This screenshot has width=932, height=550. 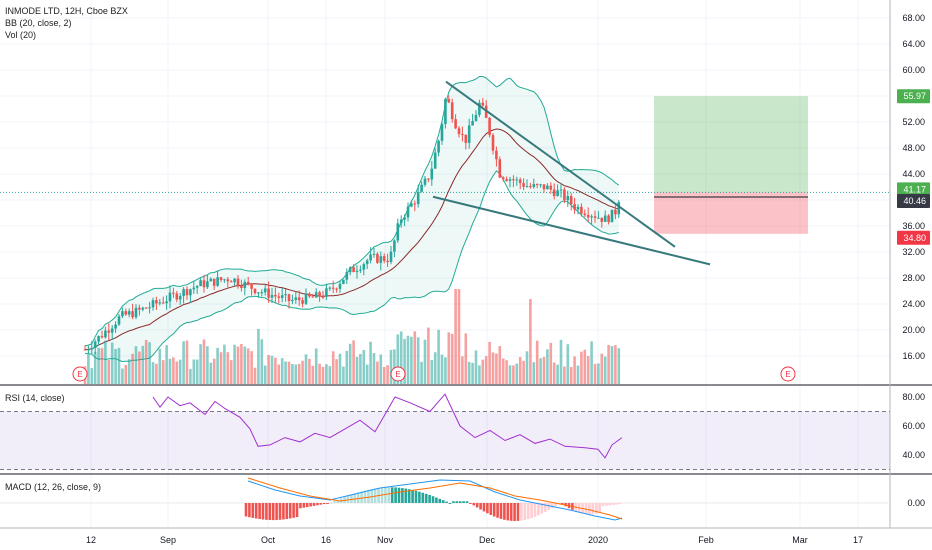 I want to click on rsi-legend: RSI (14, close), so click(x=35, y=398).